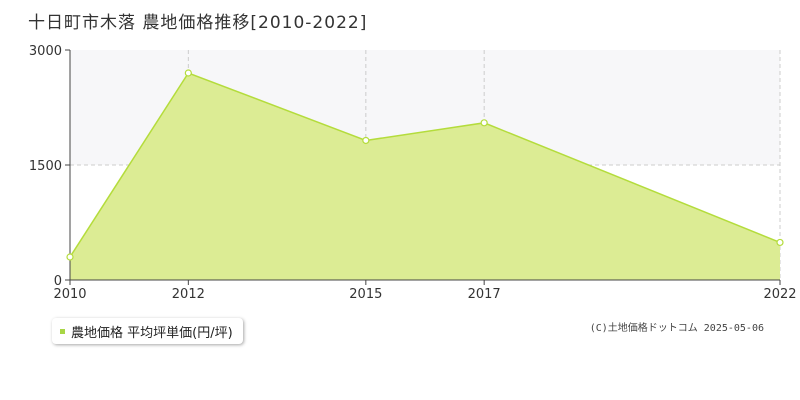  Describe the element at coordinates (58, 281) in the screenshot. I see `y-tick-label: 0` at that location.